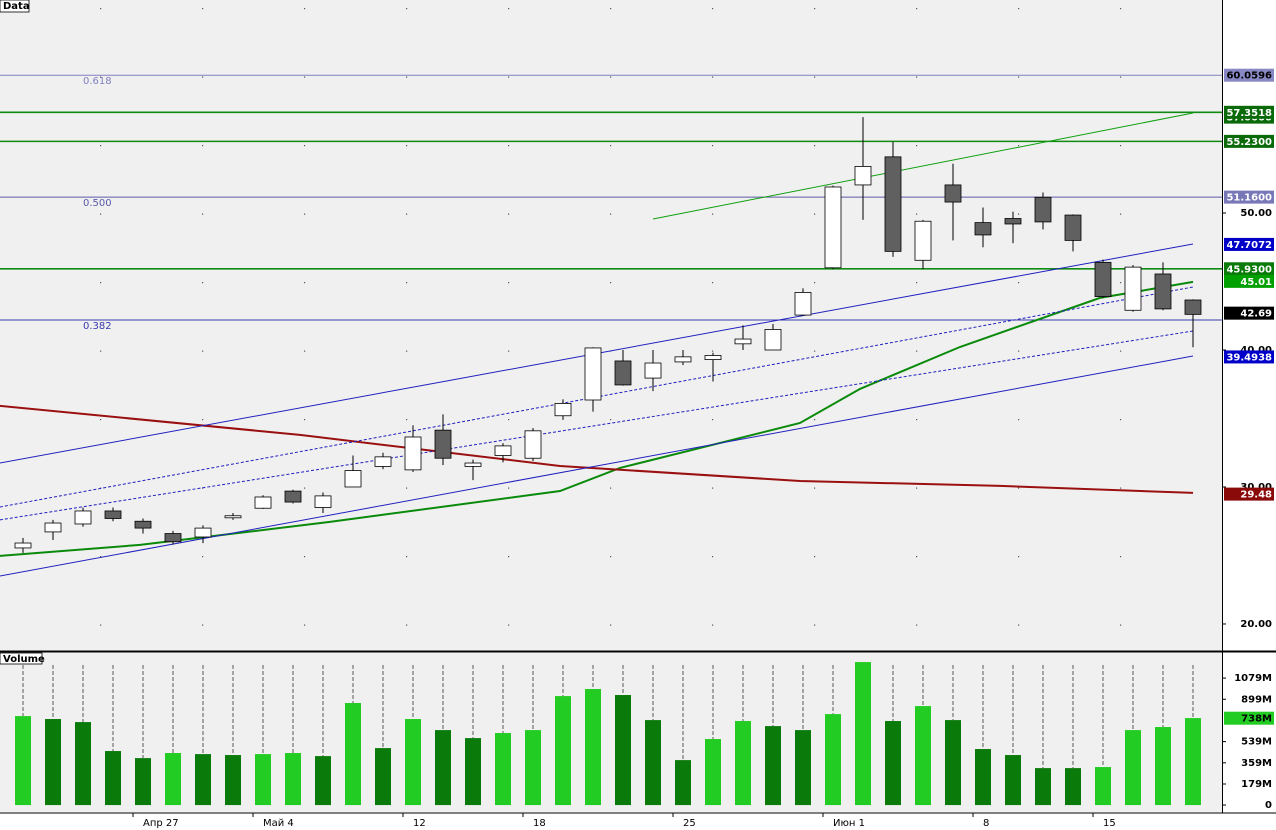 This screenshot has height=830, width=1276. I want to click on price-tag-label: 60.0596, so click(1249, 76).